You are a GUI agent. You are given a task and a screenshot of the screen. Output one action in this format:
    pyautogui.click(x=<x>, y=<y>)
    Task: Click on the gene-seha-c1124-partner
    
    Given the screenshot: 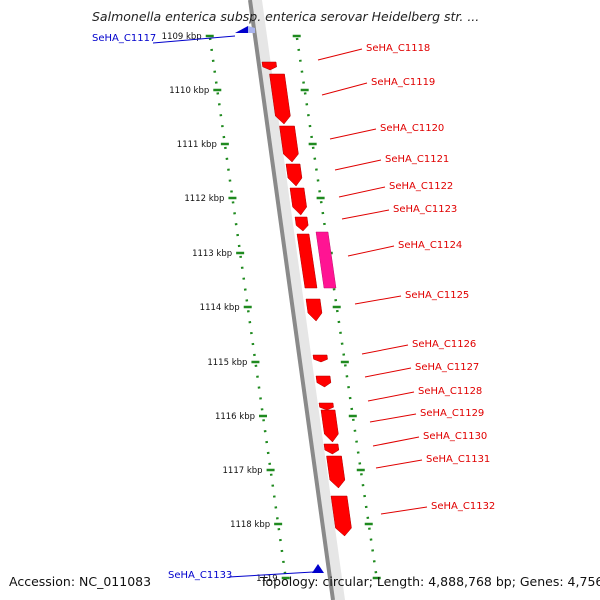 What is the action you would take?
    pyautogui.click(x=307, y=261)
    